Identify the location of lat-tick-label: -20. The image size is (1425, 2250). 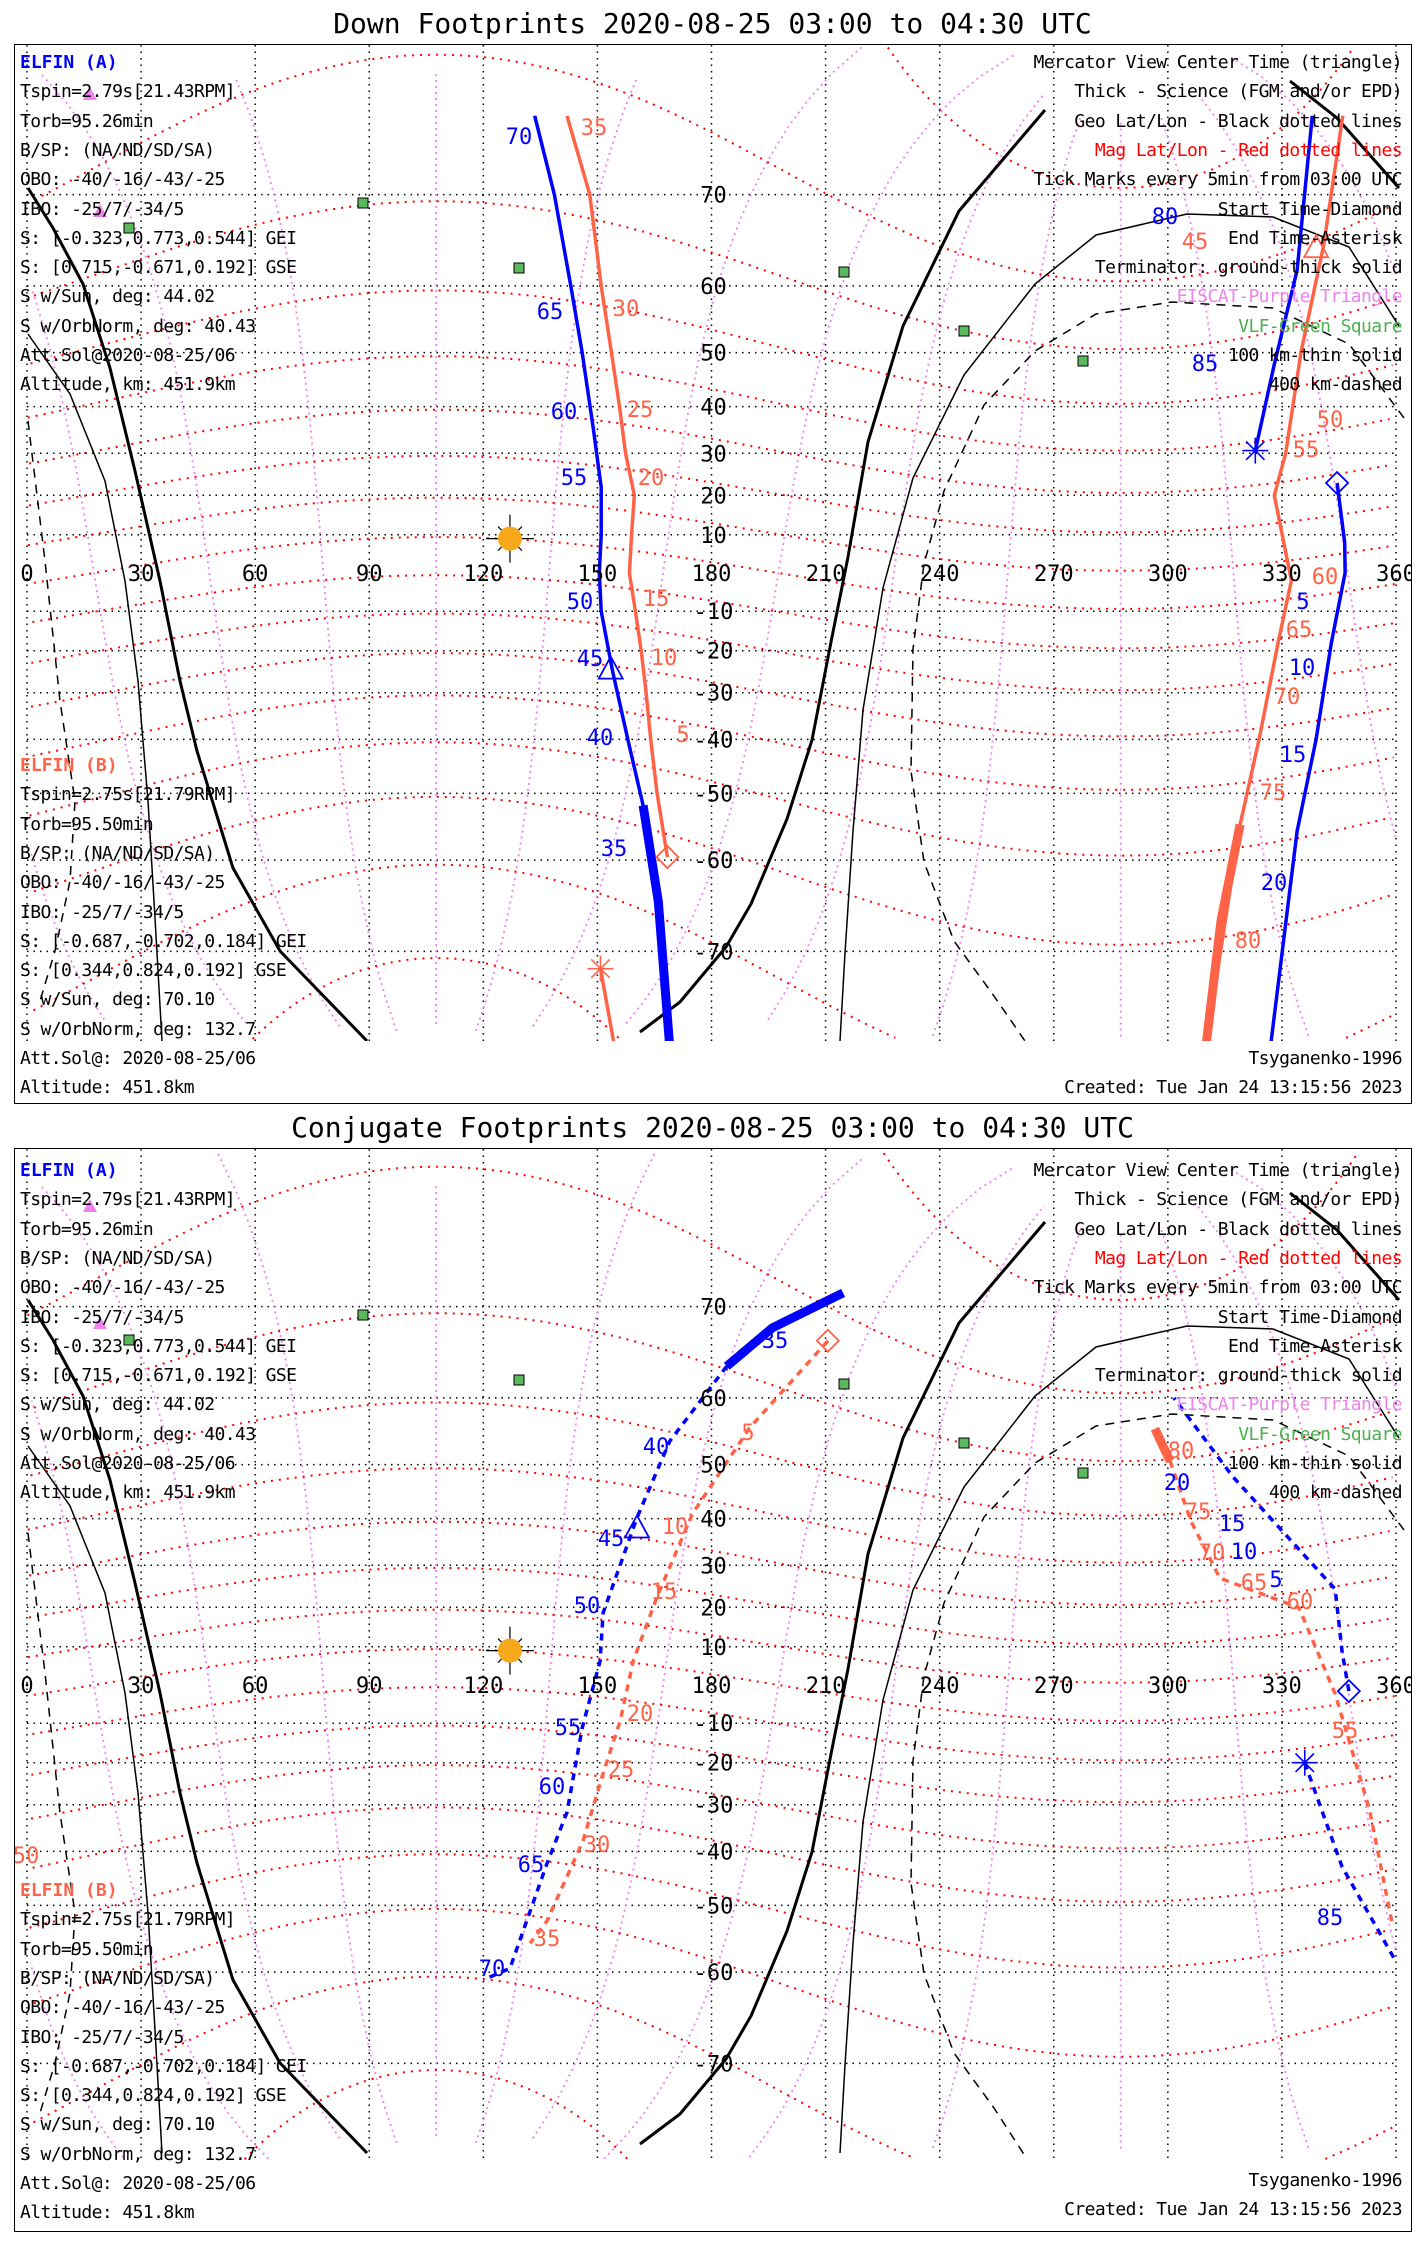
(714, 1764).